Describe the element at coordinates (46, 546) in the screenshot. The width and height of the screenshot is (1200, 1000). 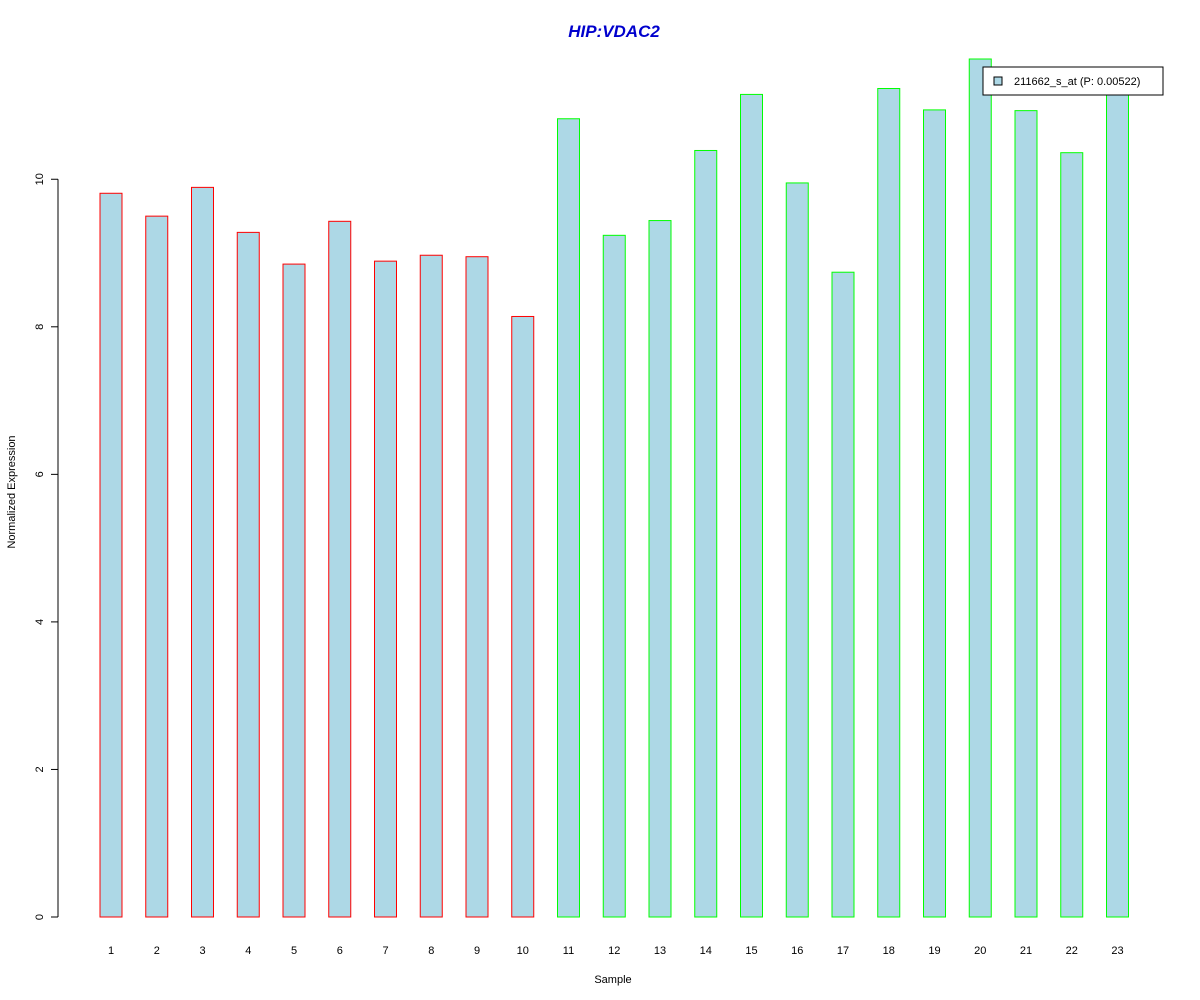
I see `y-axis: 0 2 4 6 8 10` at that location.